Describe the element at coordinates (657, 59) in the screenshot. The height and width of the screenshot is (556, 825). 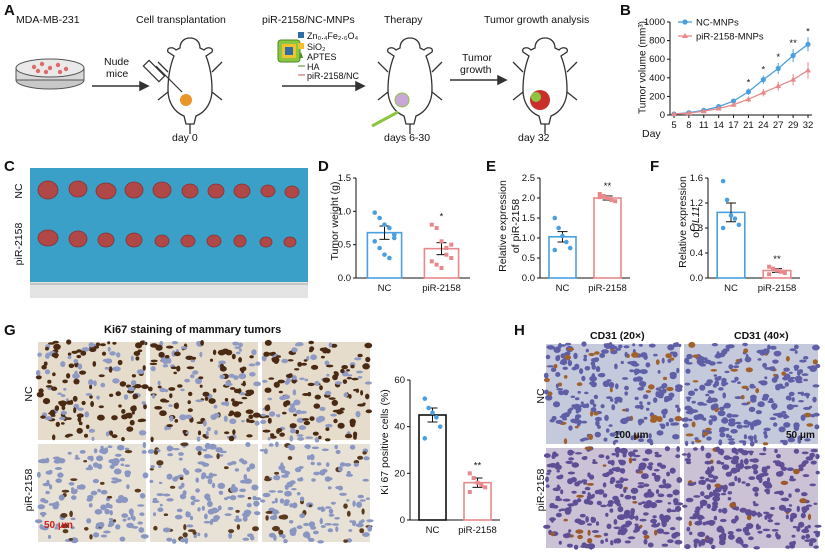
I see `b-ytick-label: 600` at that location.